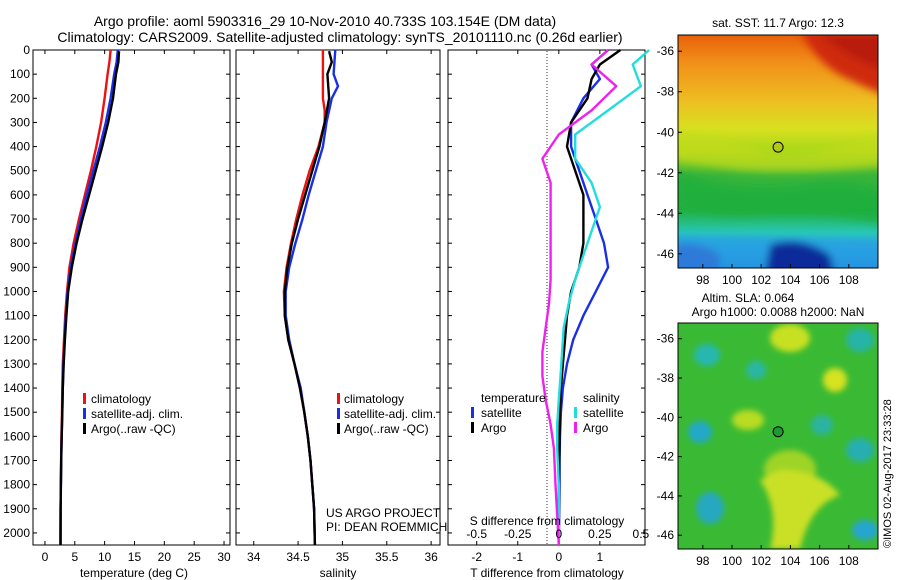 This screenshot has height=580, width=900. Describe the element at coordinates (575, 412) in the screenshot. I see `legend-swatch-s-satellite` at that location.